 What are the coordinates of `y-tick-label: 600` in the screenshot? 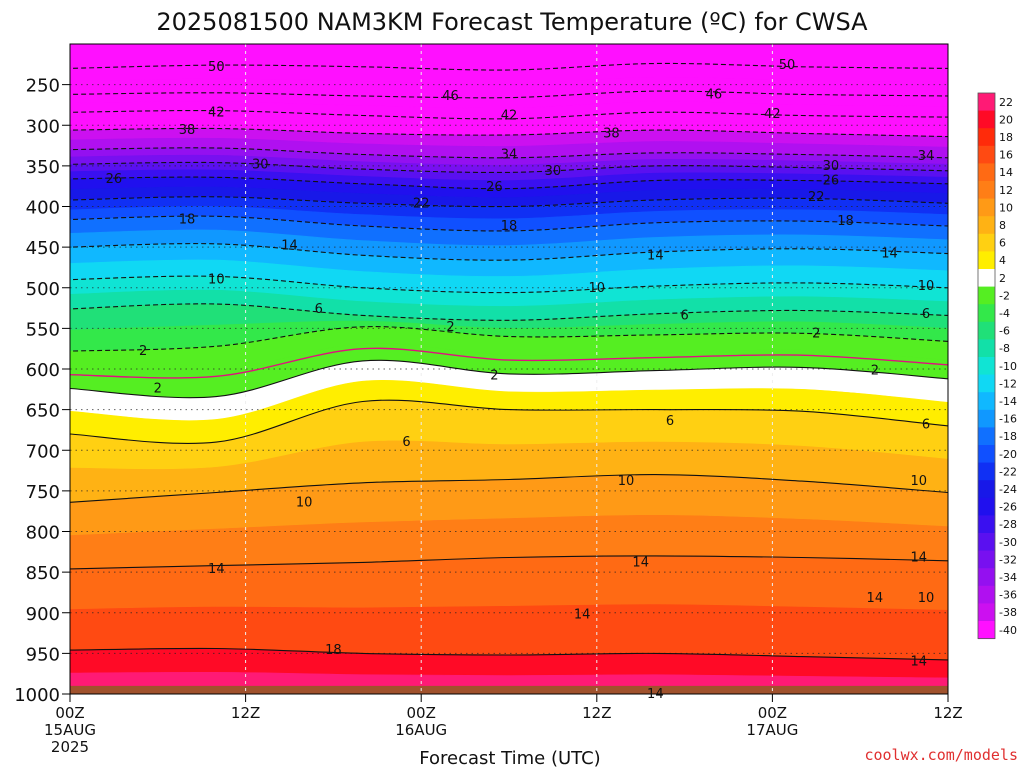 It's located at (43, 370).